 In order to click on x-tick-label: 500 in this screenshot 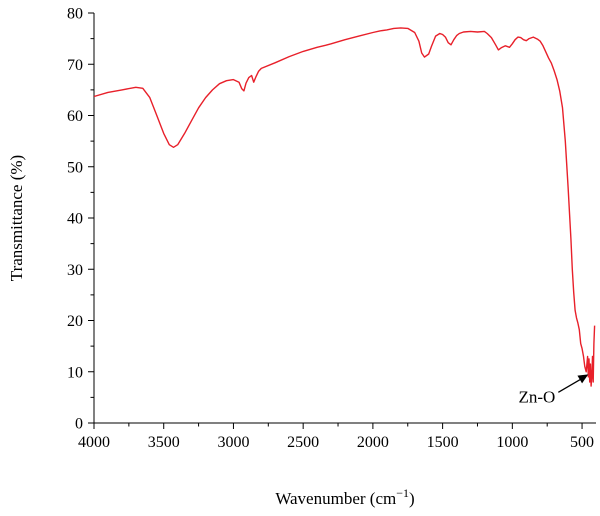, I will do `click(582, 442)`.